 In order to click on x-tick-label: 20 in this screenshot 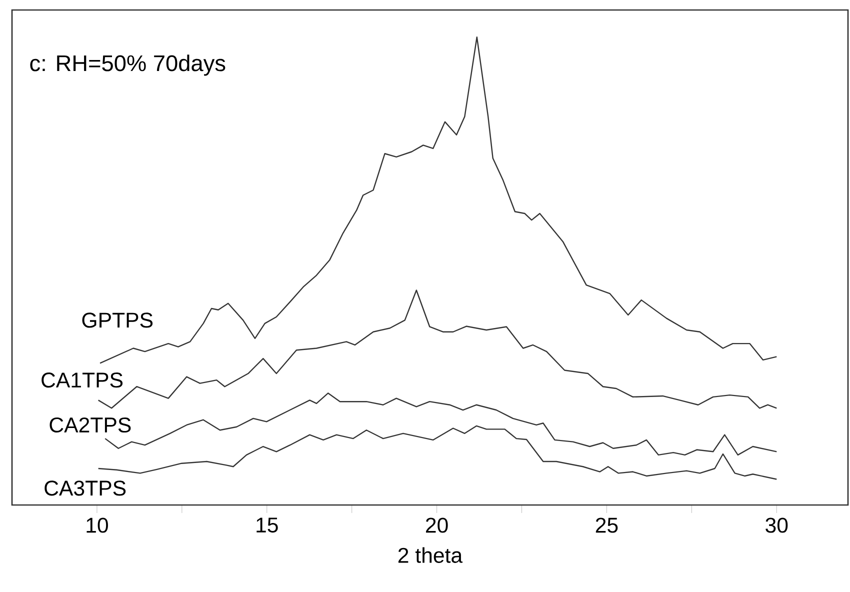, I will do `click(437, 525)`.